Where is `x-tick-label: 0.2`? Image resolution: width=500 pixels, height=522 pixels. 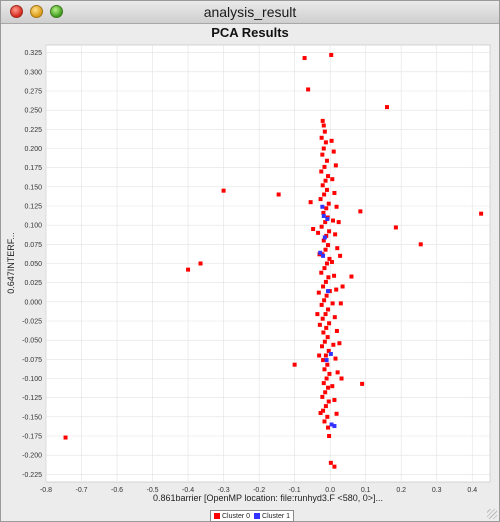 x-tick-label: 0.2 is located at coordinates (401, 490).